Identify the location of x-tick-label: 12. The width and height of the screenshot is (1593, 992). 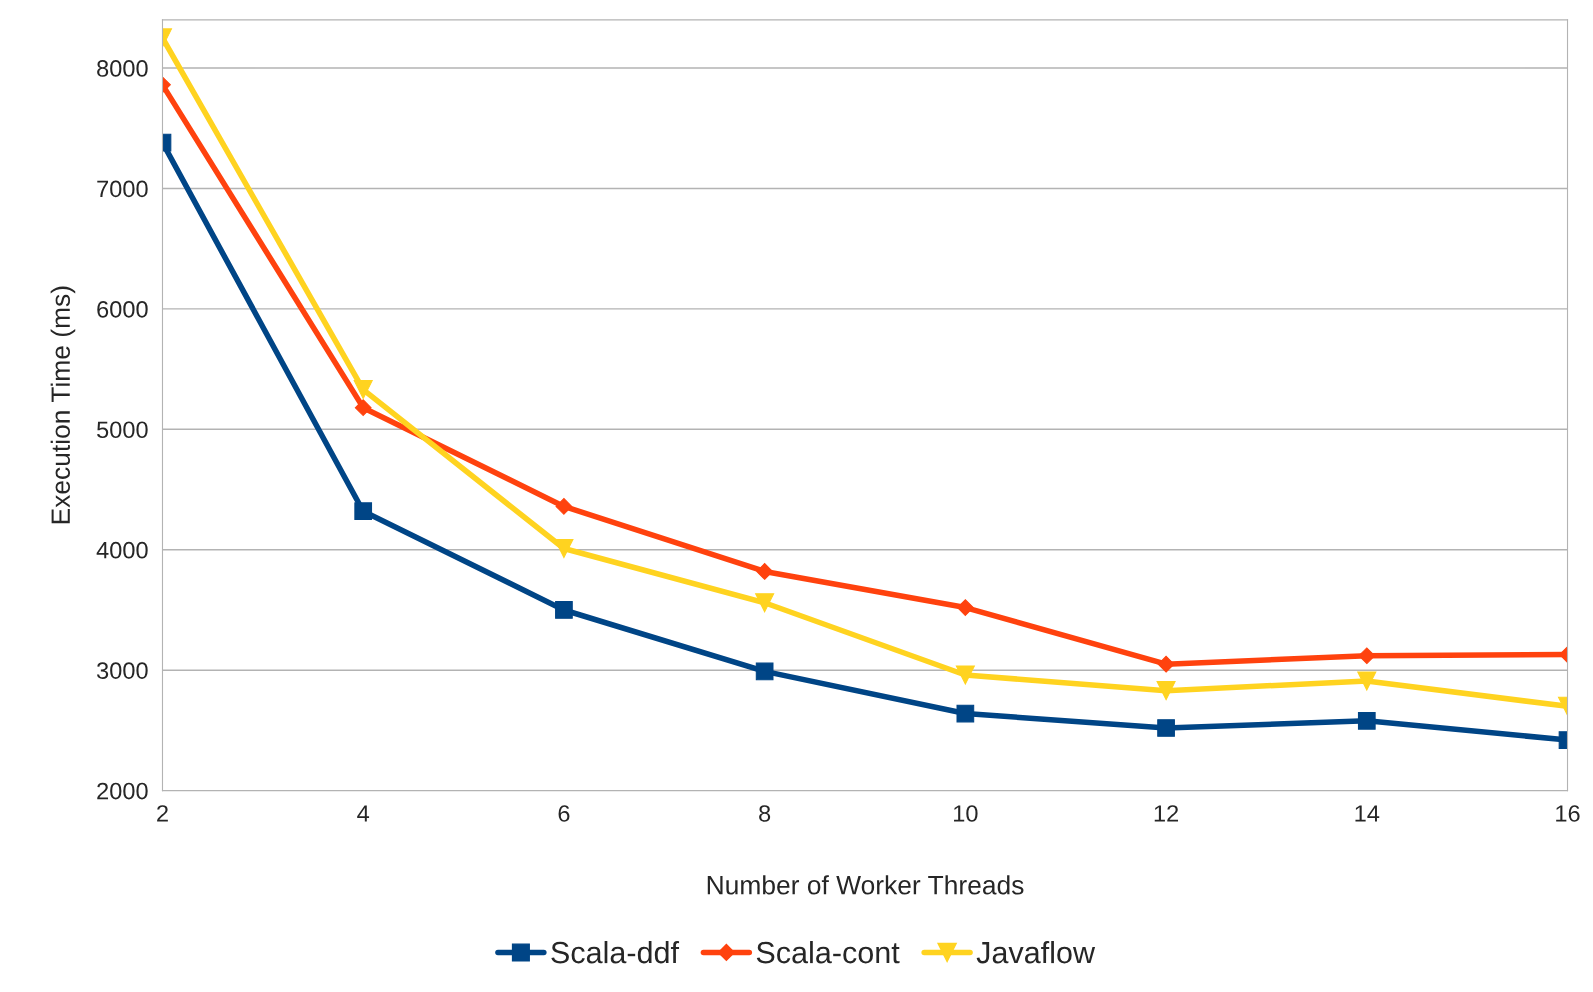
(1166, 813).